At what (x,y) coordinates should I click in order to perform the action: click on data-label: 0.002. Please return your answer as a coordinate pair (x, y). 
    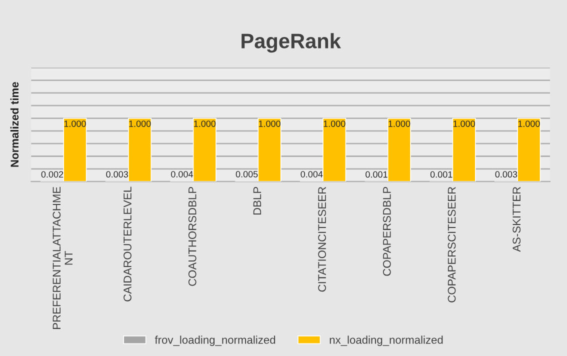
    Looking at the image, I should click on (52, 174).